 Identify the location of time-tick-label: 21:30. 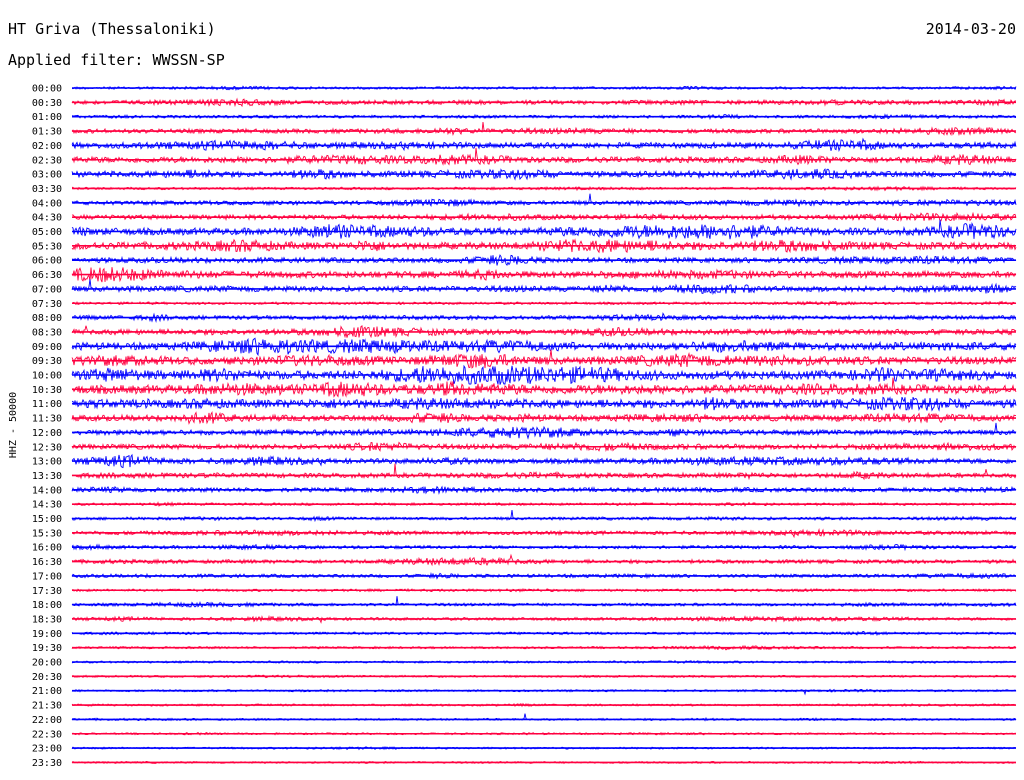
(47, 706).